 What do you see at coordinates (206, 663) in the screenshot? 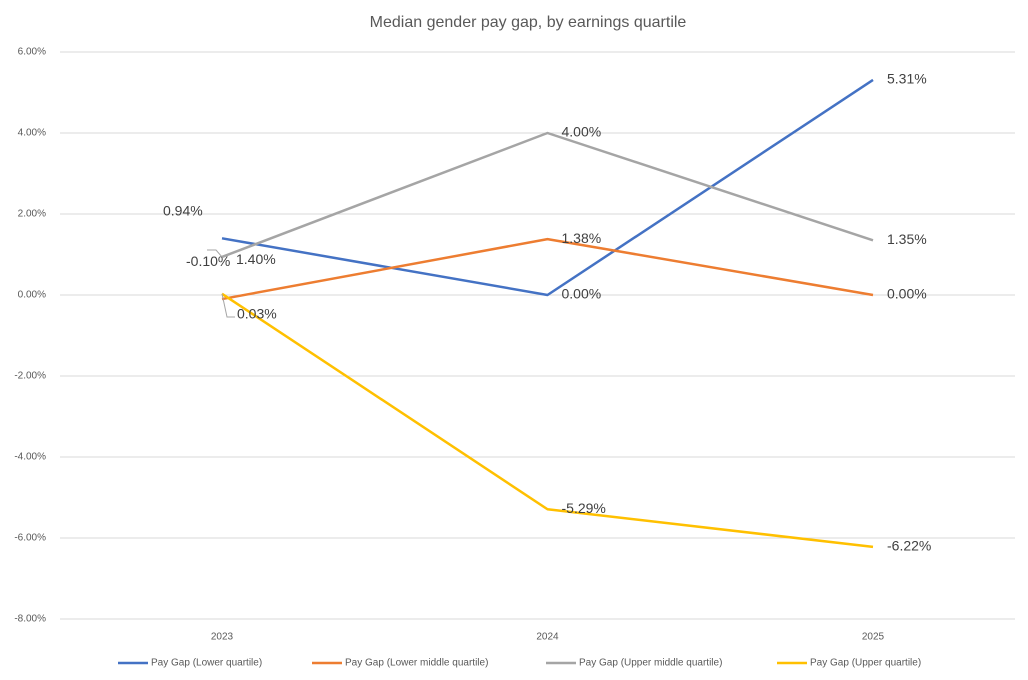
I see `legend-label: Pay Gap (Lower quartile)` at bounding box center [206, 663].